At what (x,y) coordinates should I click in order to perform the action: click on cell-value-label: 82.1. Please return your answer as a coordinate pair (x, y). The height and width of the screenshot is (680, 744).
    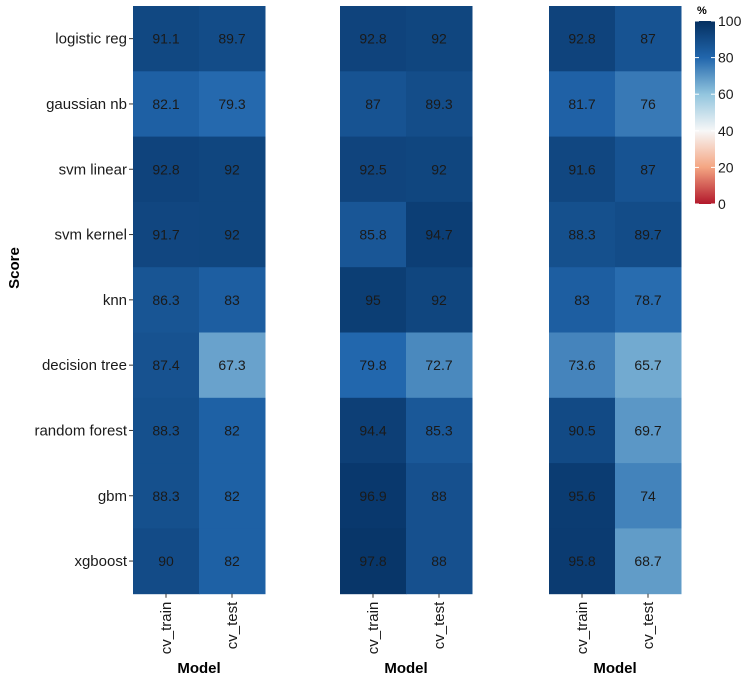
    Looking at the image, I should click on (165, 104).